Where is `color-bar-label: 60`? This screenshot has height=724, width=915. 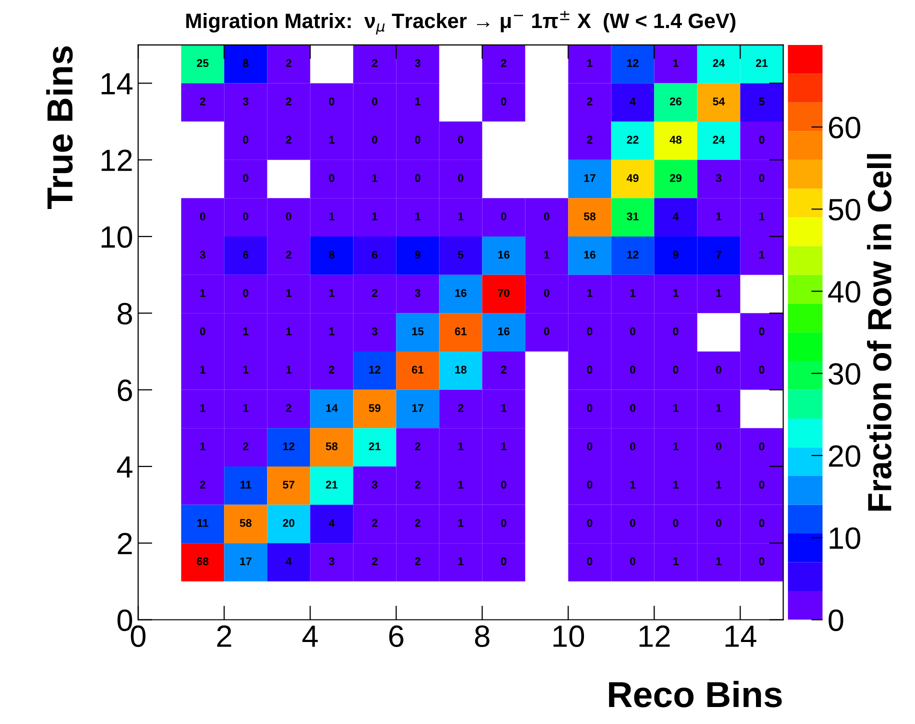
color-bar-label: 60 is located at coordinates (844, 127).